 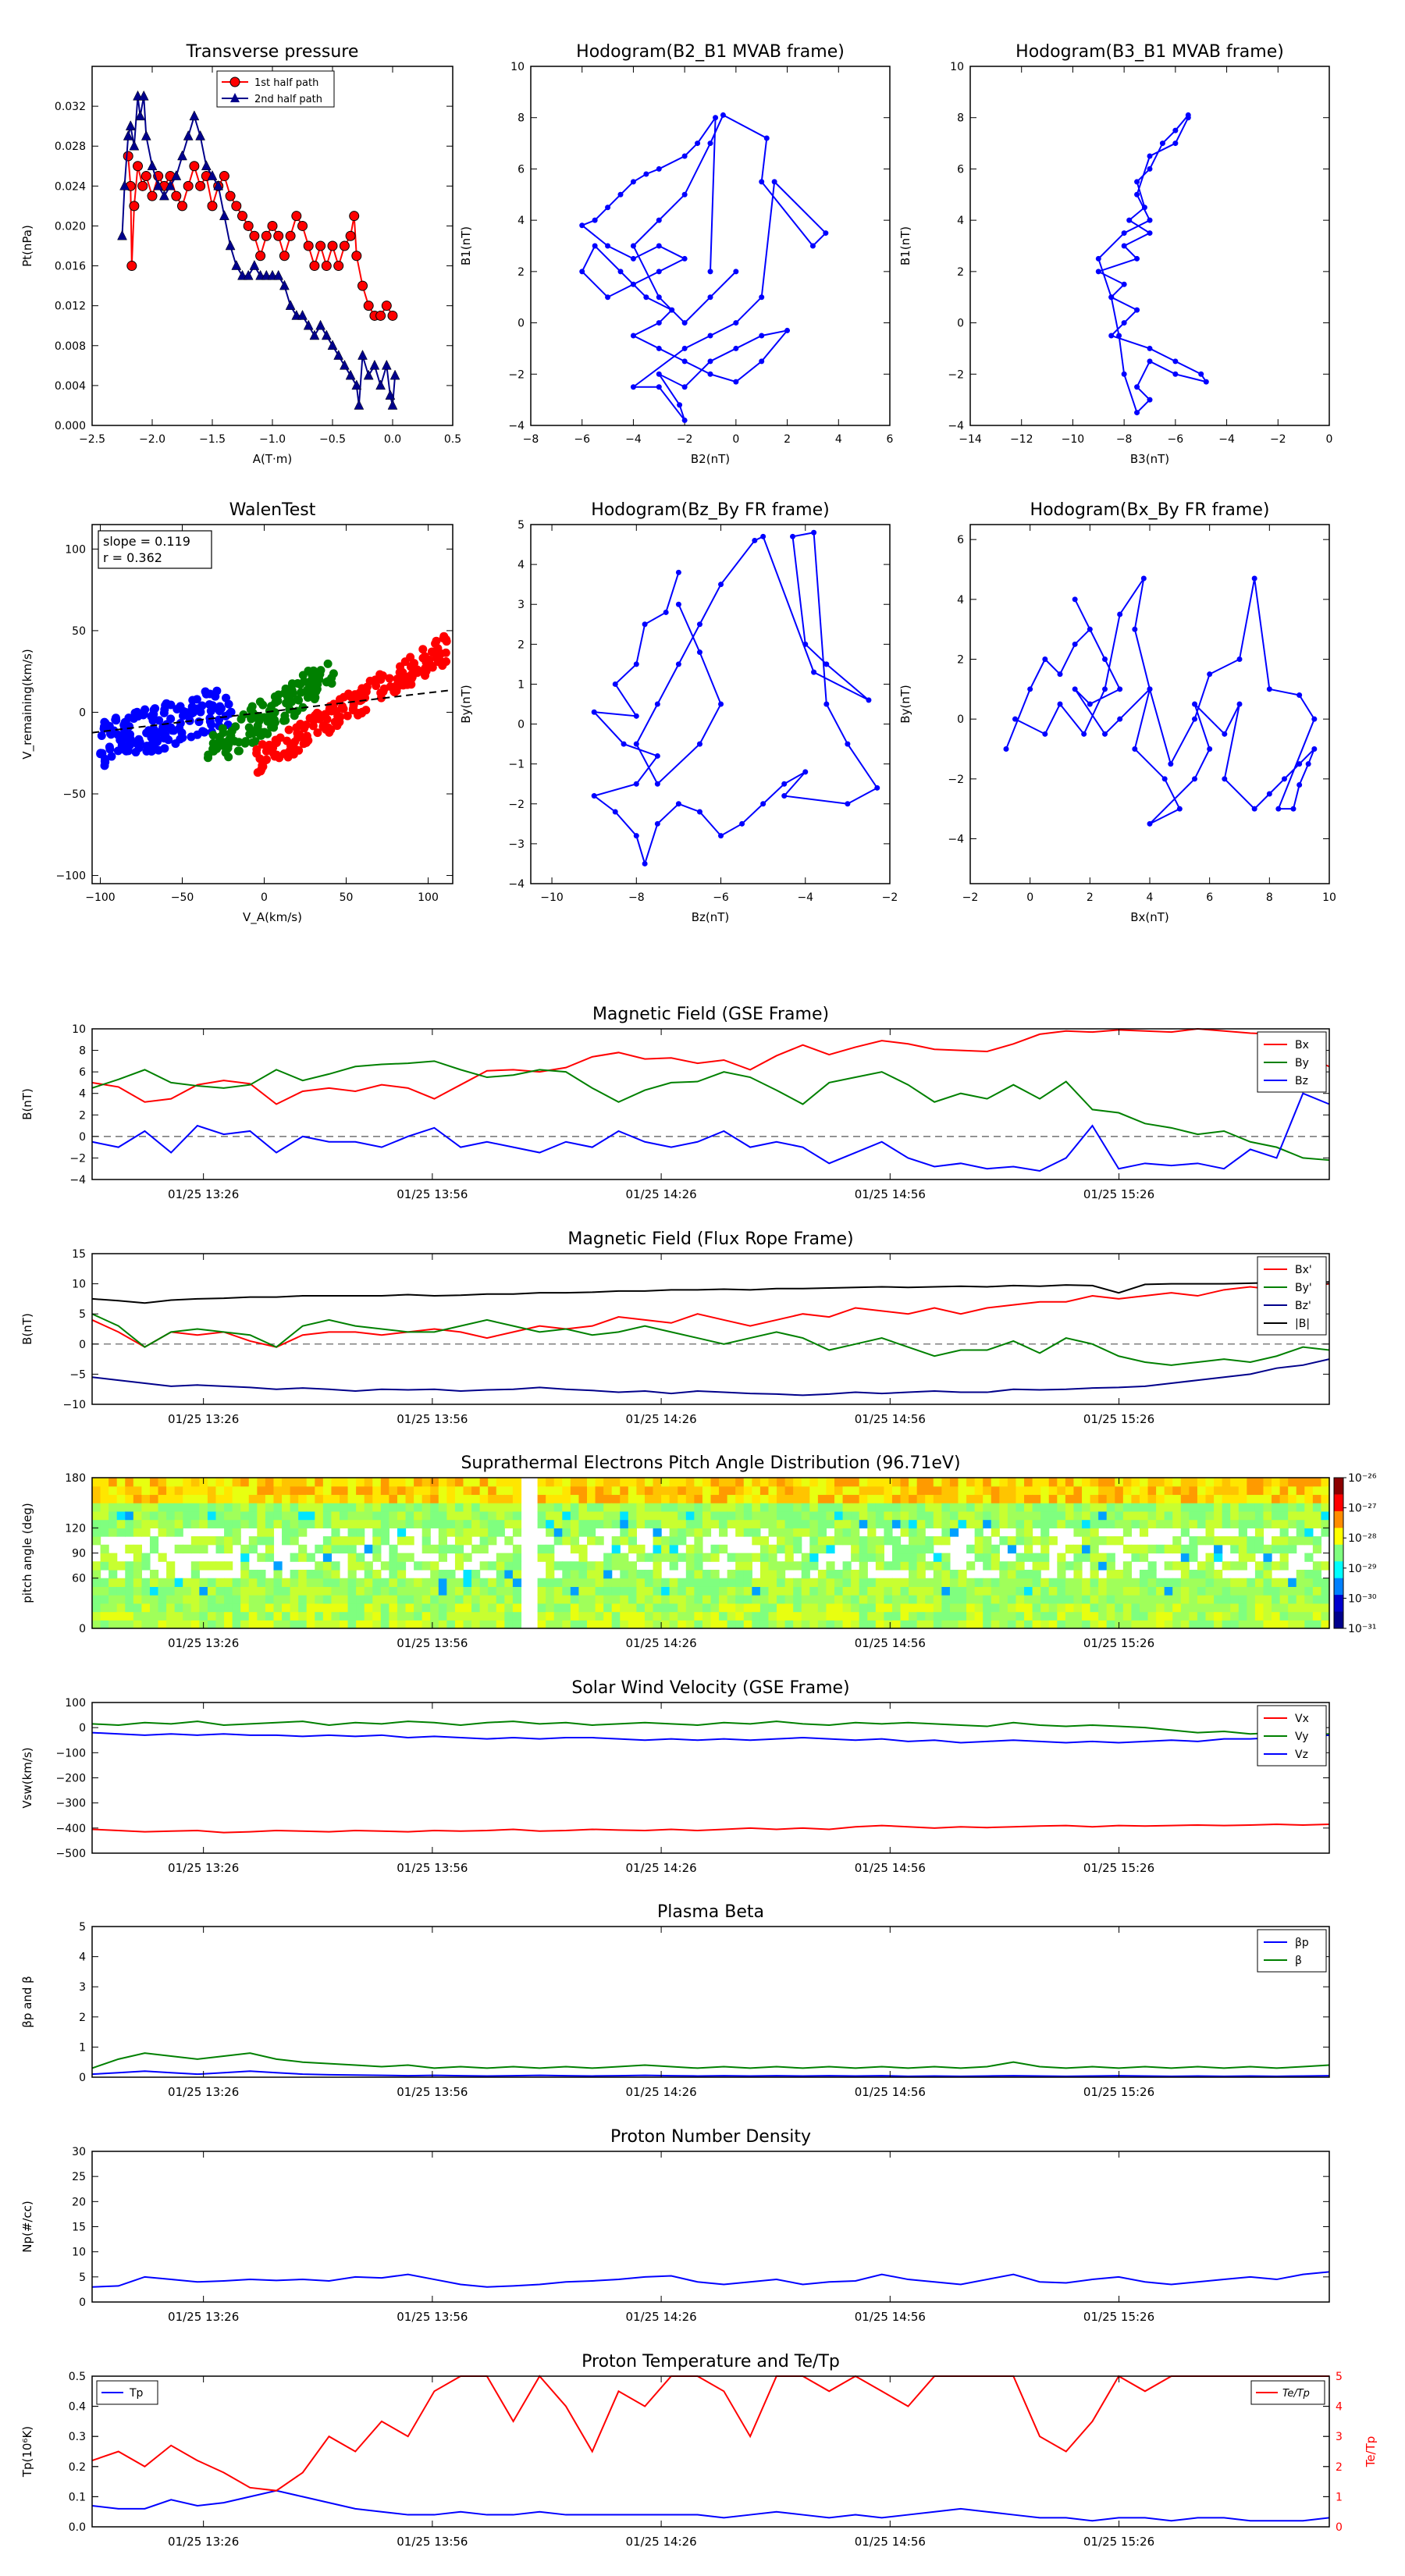 What do you see at coordinates (82, 2047) in the screenshot?
I see `y-tick-label: 1` at bounding box center [82, 2047].